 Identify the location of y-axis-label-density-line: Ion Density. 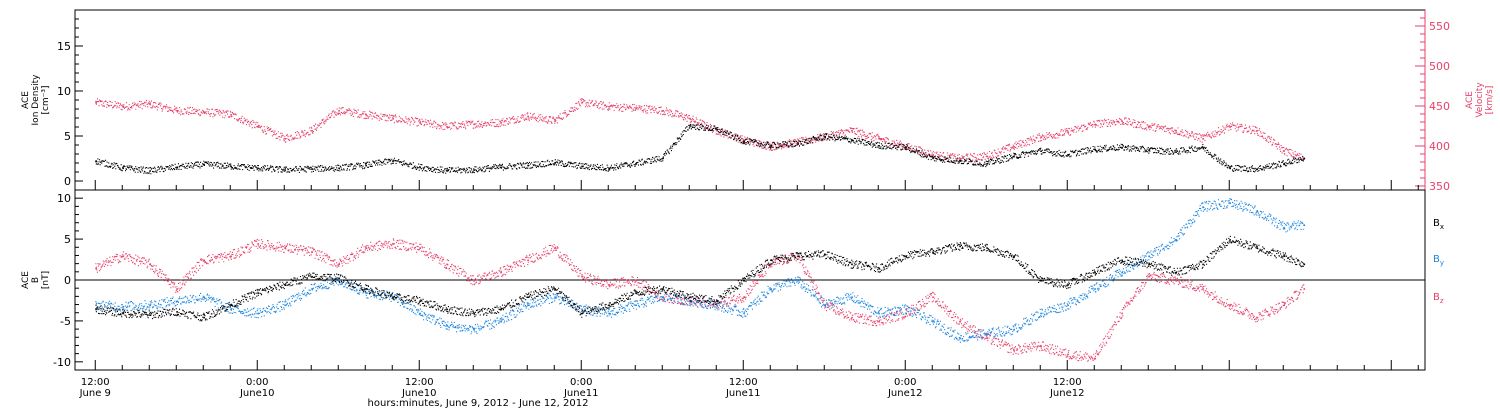
(36, 100).